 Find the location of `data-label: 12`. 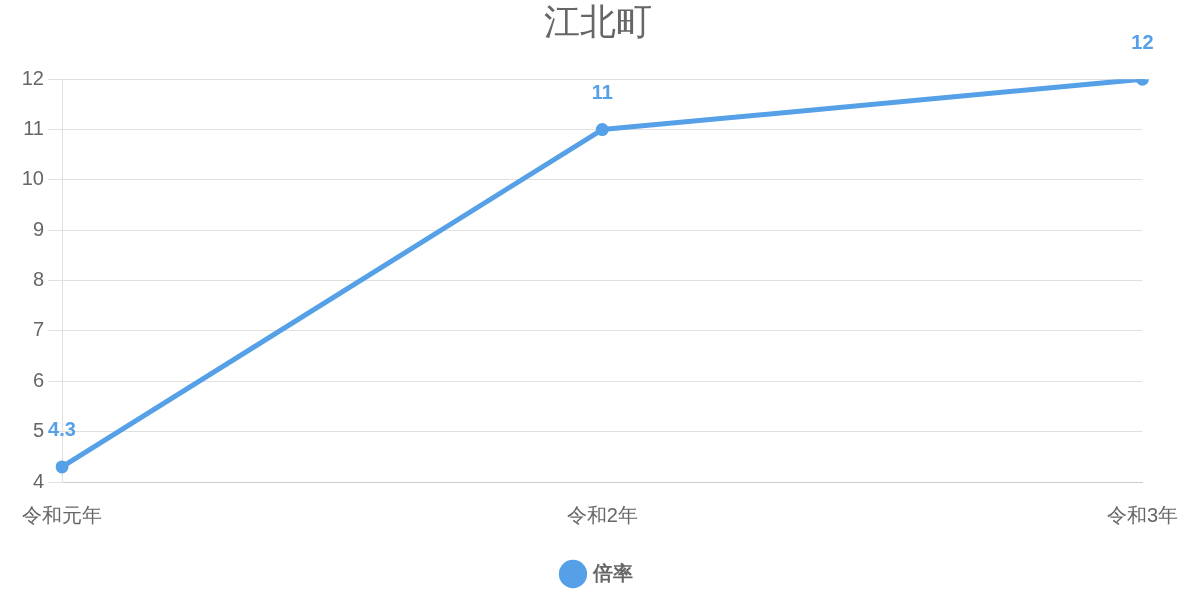

data-label: 12 is located at coordinates (1142, 41).